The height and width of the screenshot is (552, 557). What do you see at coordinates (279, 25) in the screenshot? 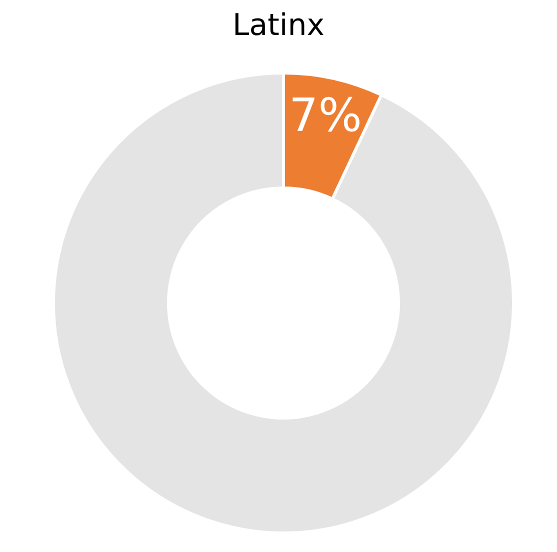
I see `chart-title: Latinx` at bounding box center [279, 25].